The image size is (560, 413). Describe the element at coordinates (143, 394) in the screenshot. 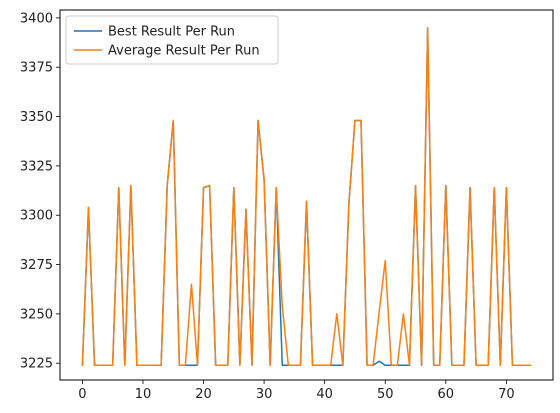

I see `x-tick-label: 10` at that location.